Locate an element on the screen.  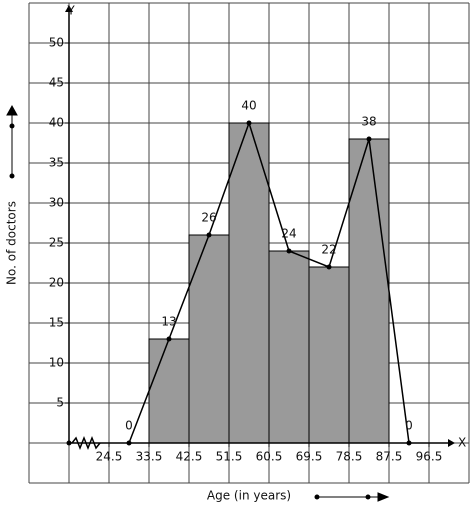
x-tick-label: 24.5 is located at coordinates (109, 457).